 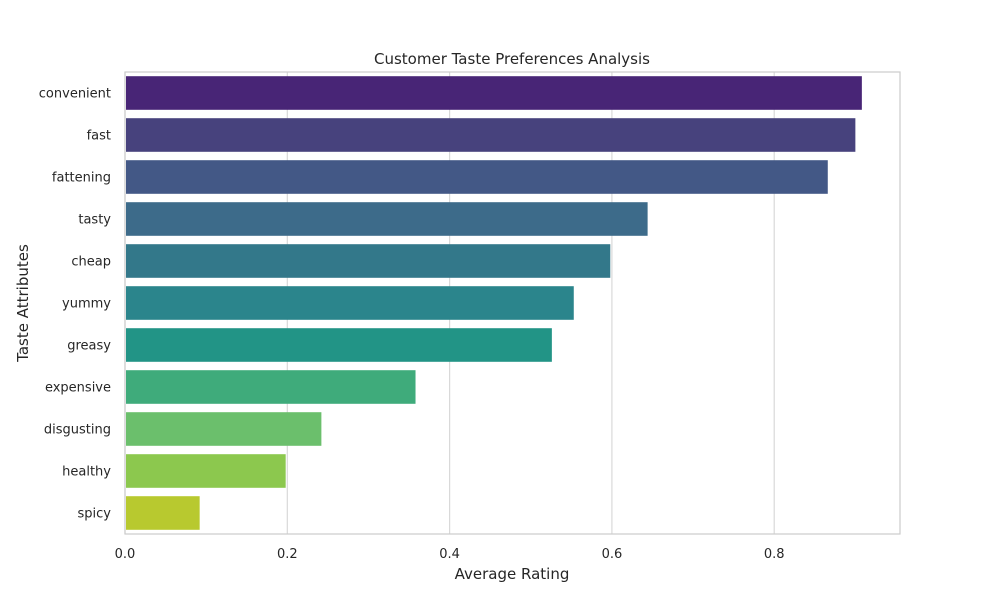 What do you see at coordinates (512, 574) in the screenshot?
I see `x-axis-title: Average Rating` at bounding box center [512, 574].